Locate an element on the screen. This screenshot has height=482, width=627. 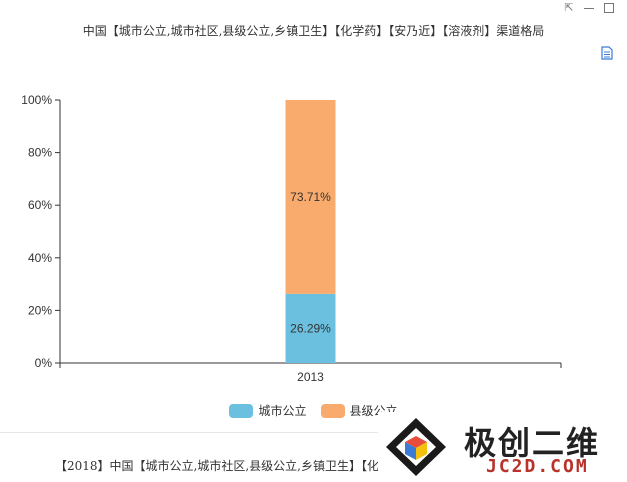
y-tick-label: 20% is located at coordinates (40, 310).